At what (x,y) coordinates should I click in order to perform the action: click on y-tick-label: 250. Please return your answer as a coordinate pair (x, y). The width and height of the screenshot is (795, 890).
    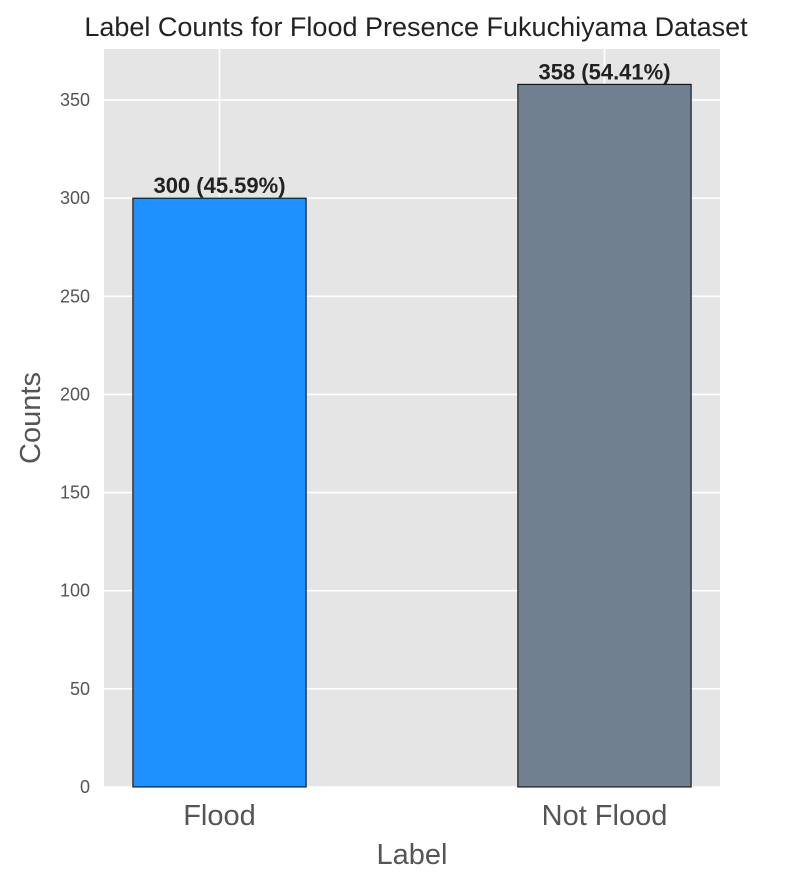
    Looking at the image, I should click on (75, 296).